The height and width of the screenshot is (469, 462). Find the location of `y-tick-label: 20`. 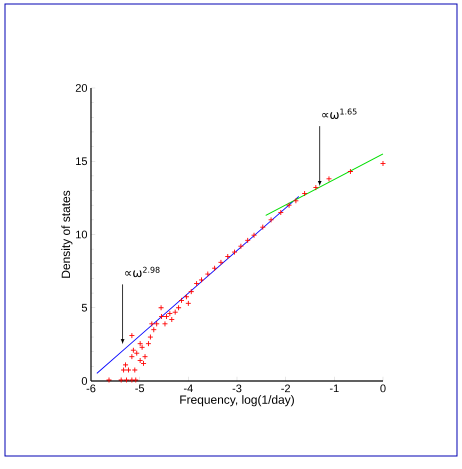

y-tick-label: 20 is located at coordinates (82, 88).